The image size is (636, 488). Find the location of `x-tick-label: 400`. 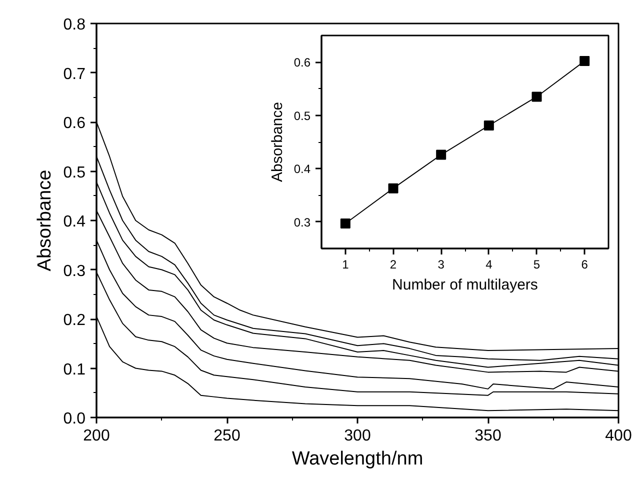

x-tick-label: 400 is located at coordinates (618, 436).